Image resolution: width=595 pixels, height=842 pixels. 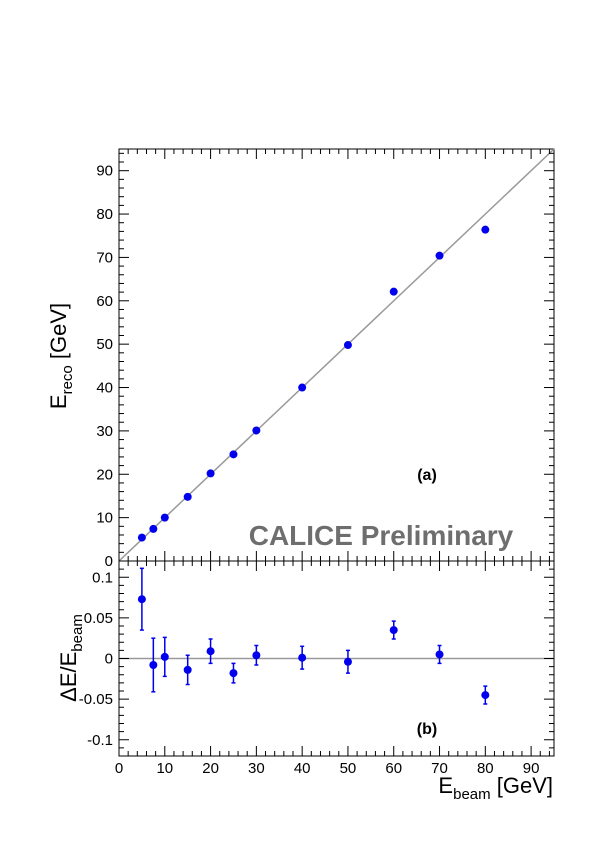 What do you see at coordinates (439, 768) in the screenshot?
I see `x-tick-label: 70` at bounding box center [439, 768].